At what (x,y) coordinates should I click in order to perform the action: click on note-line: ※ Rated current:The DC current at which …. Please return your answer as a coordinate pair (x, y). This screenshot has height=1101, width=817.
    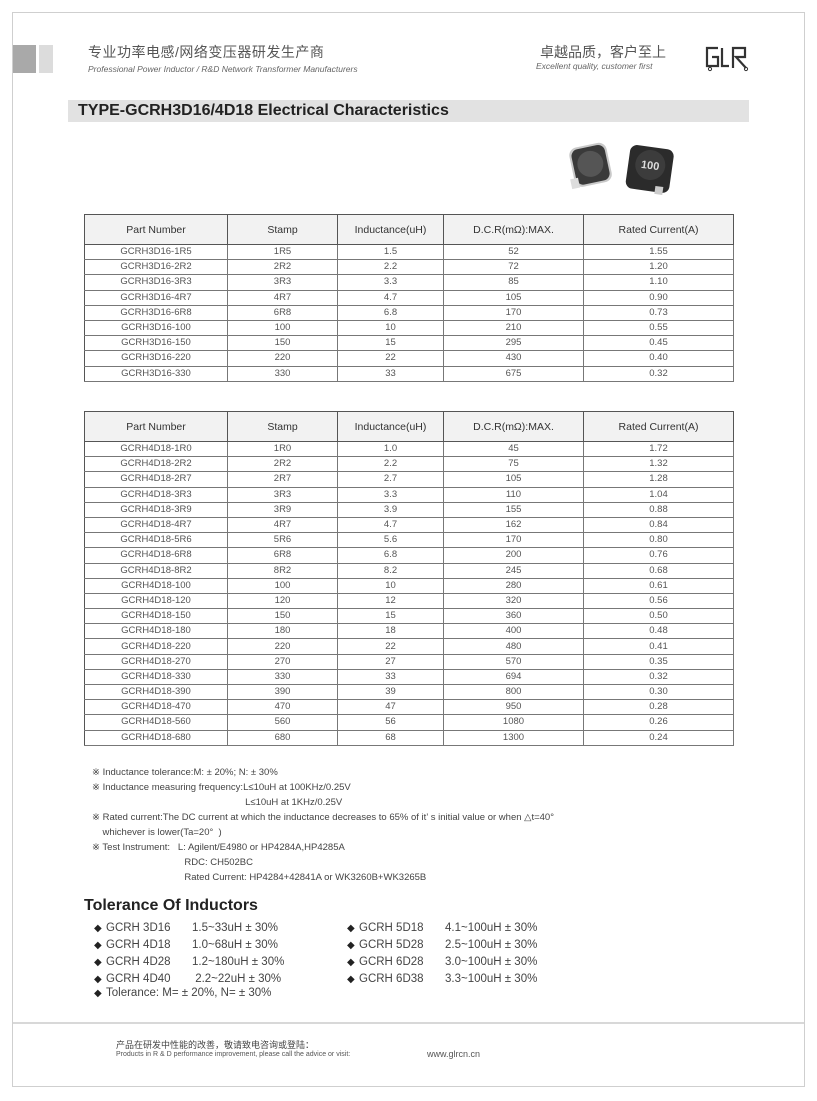
    Looking at the image, I should click on (323, 817).